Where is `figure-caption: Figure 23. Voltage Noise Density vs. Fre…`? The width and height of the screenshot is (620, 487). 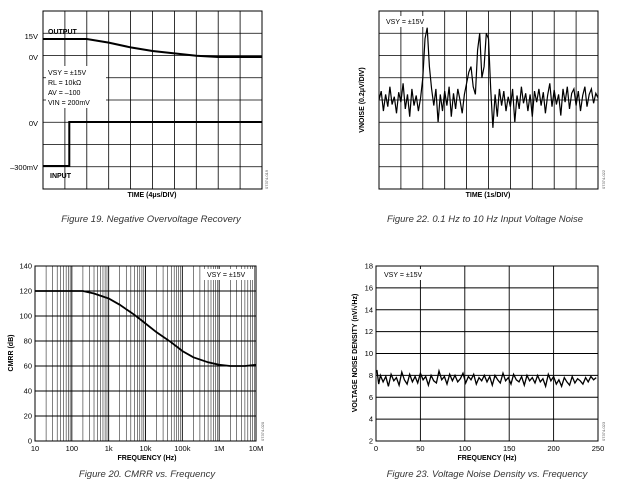 figure-caption: Figure 23. Voltage Noise Density vs. Fre… is located at coordinates (488, 474).